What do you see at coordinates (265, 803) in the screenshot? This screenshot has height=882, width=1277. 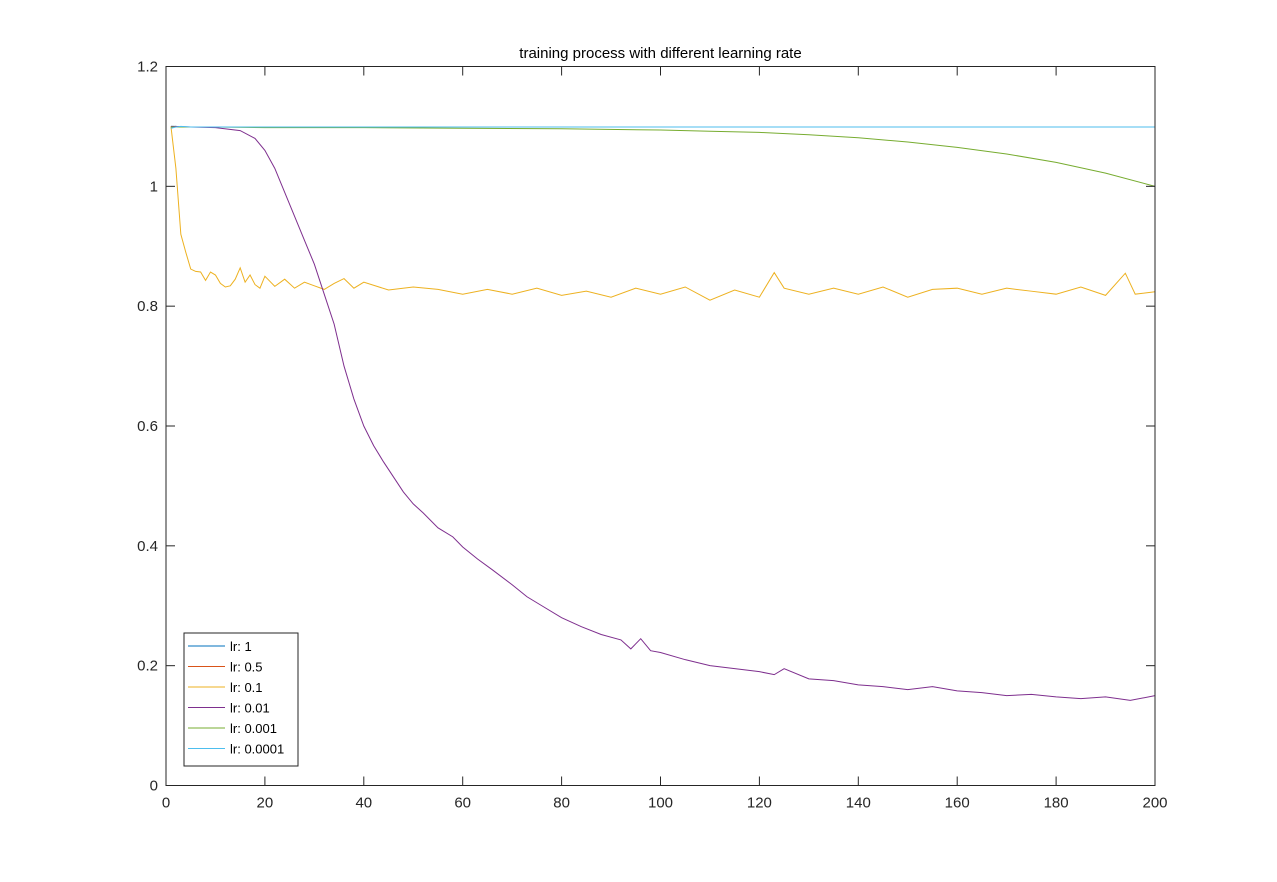 I see `x-tick-label-1: 20` at bounding box center [265, 803].